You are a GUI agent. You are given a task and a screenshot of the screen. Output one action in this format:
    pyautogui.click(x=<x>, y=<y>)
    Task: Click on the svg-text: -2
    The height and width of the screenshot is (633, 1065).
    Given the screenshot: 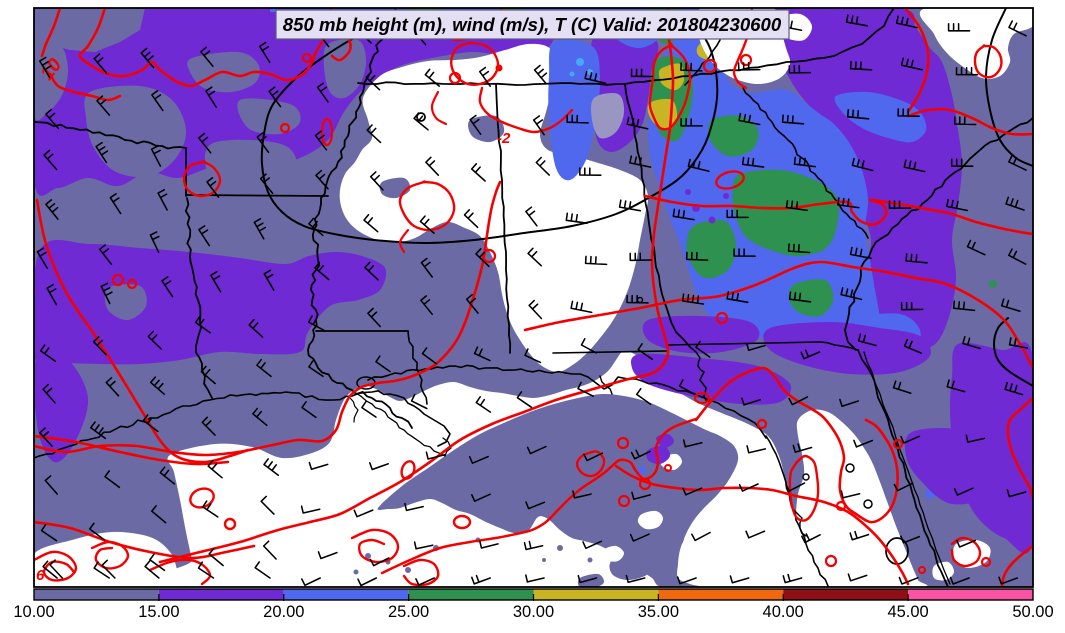 What is the action you would take?
    pyautogui.click(x=504, y=138)
    